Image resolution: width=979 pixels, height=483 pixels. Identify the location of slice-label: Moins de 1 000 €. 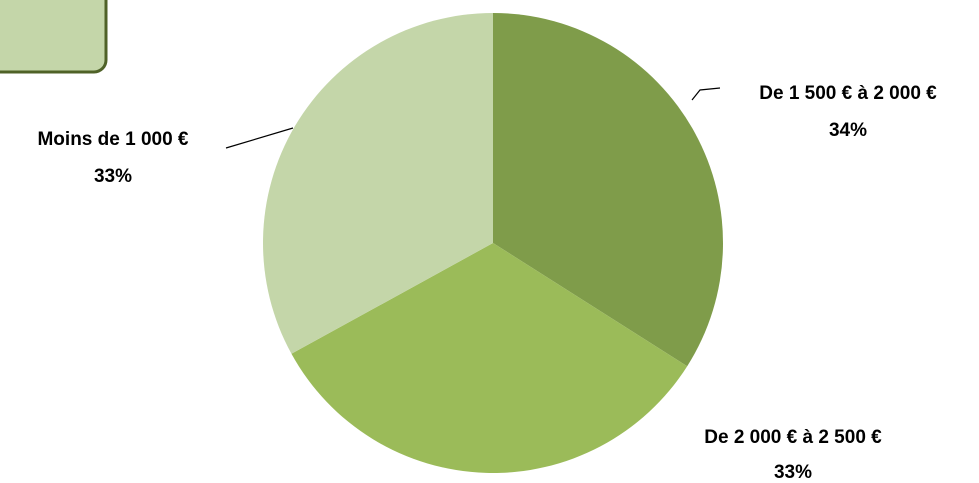
(112, 139).